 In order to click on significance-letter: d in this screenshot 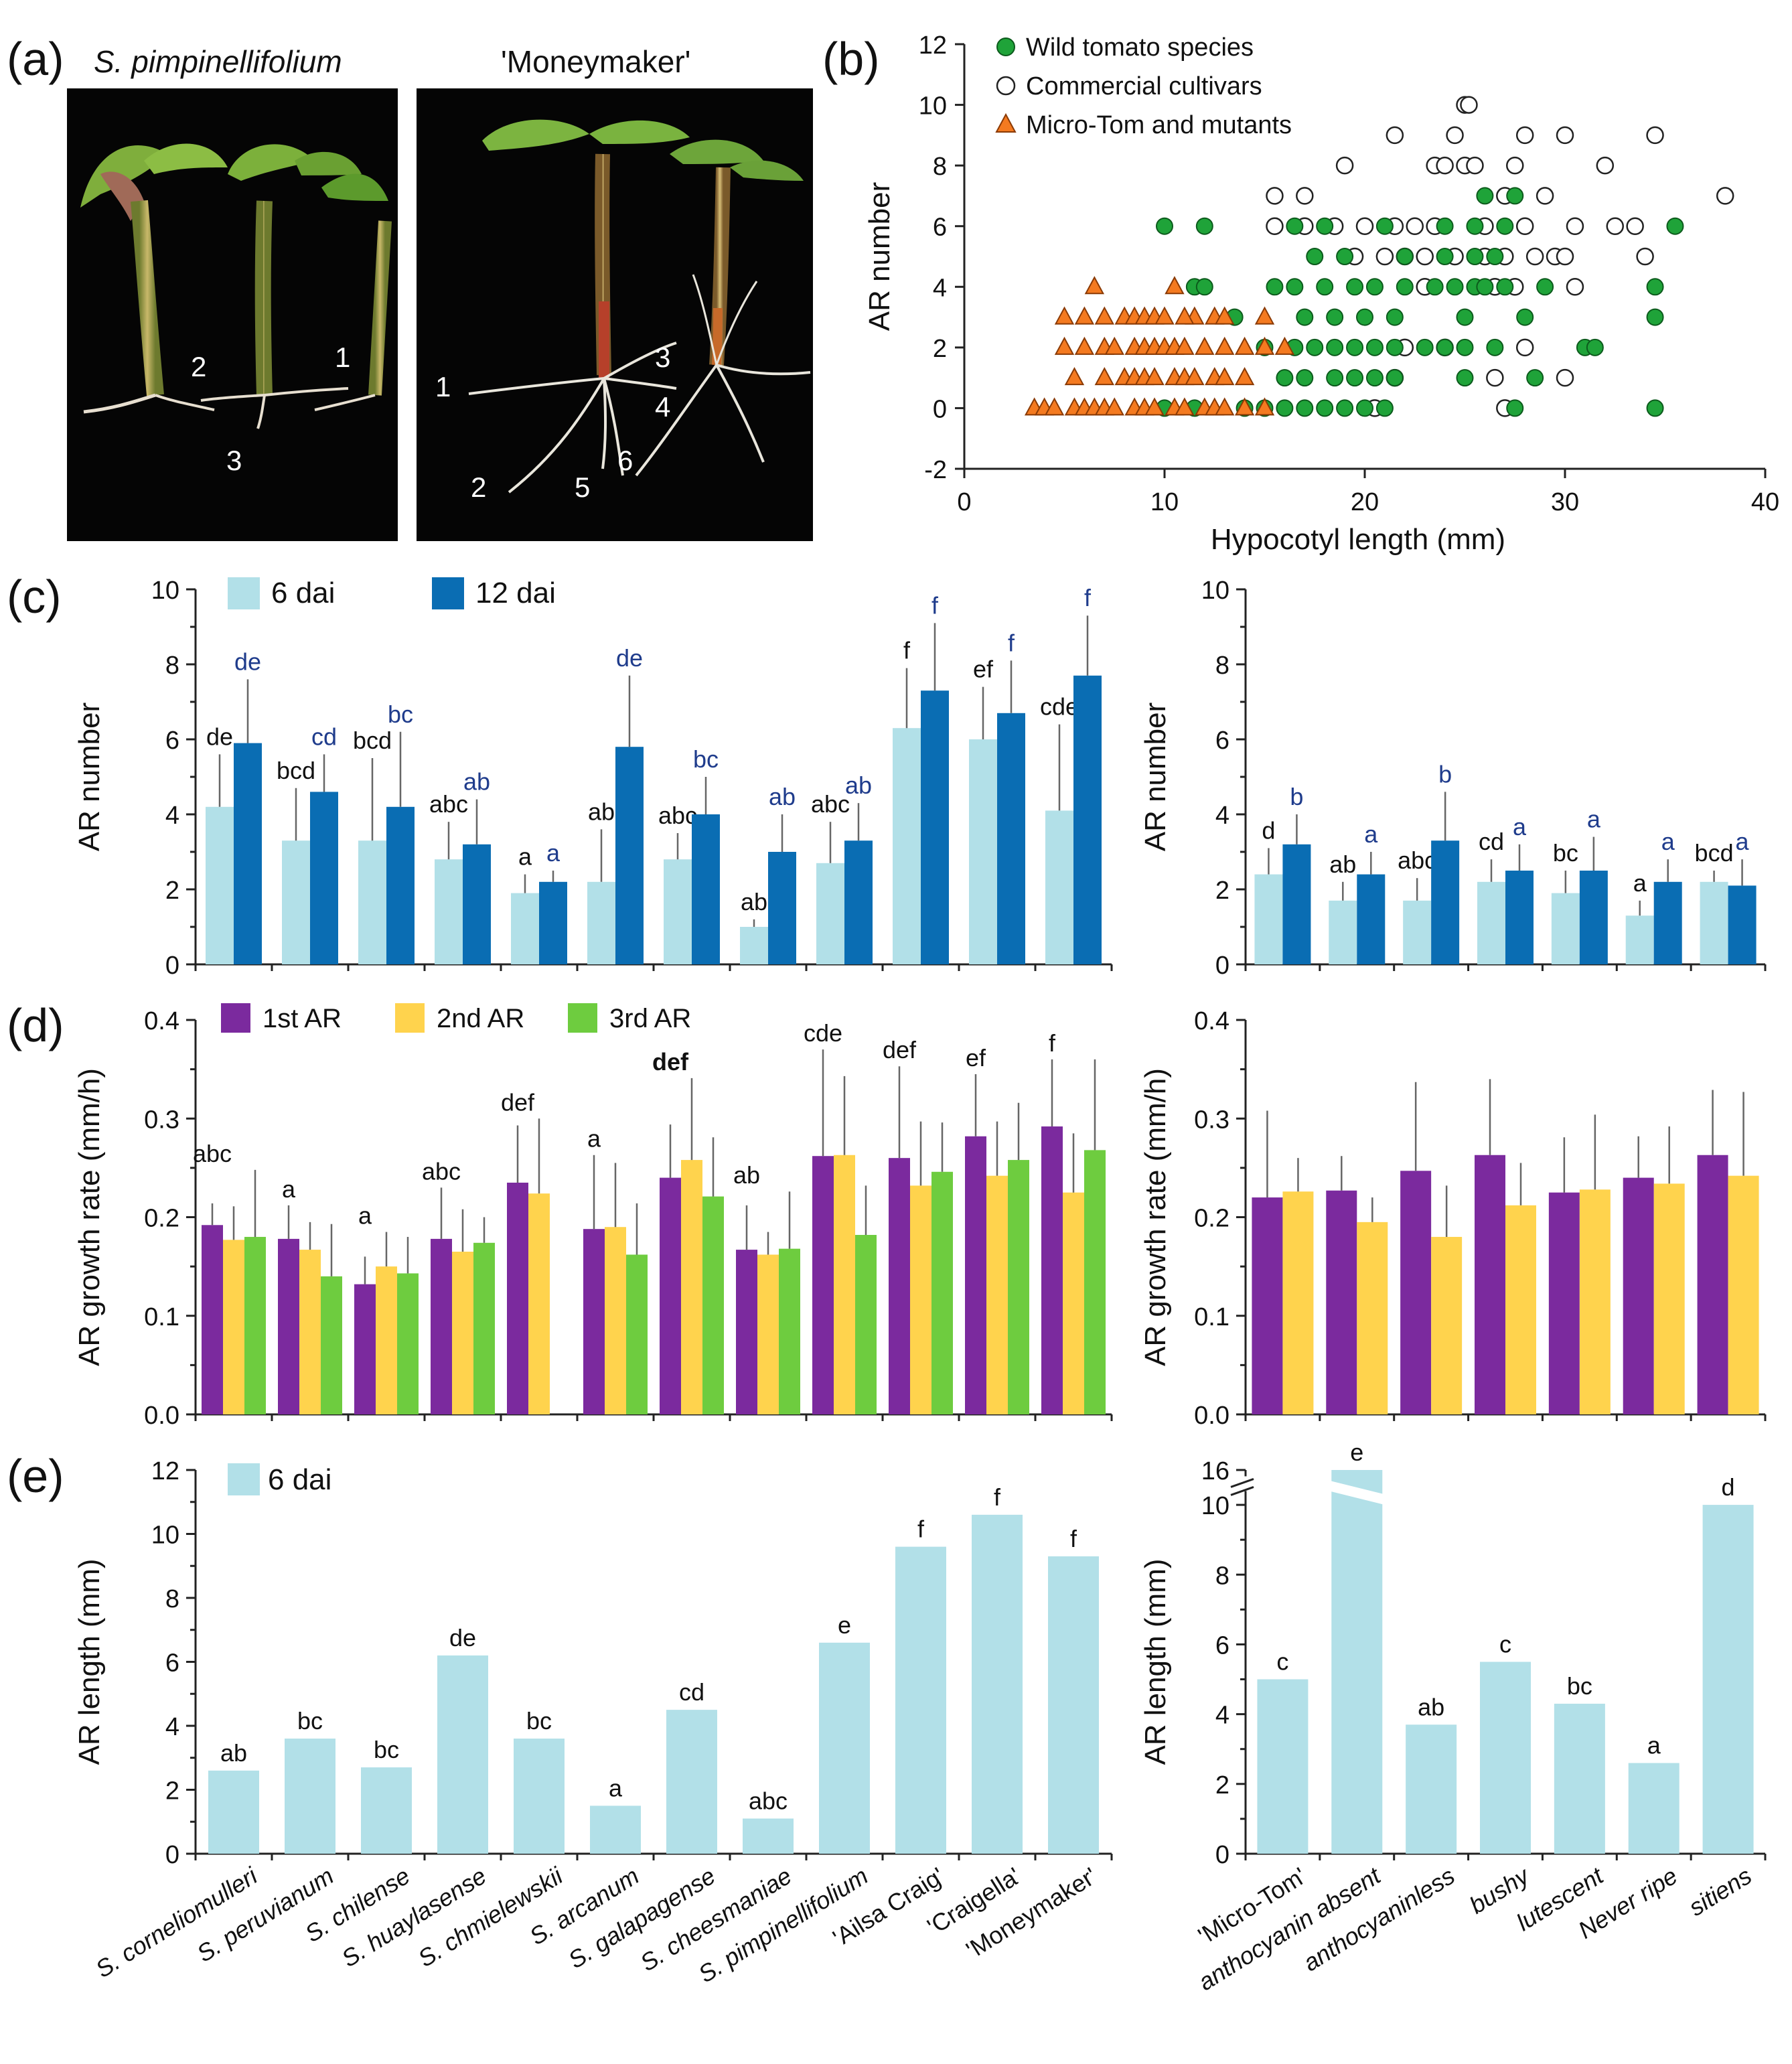, I will do `click(1268, 830)`.